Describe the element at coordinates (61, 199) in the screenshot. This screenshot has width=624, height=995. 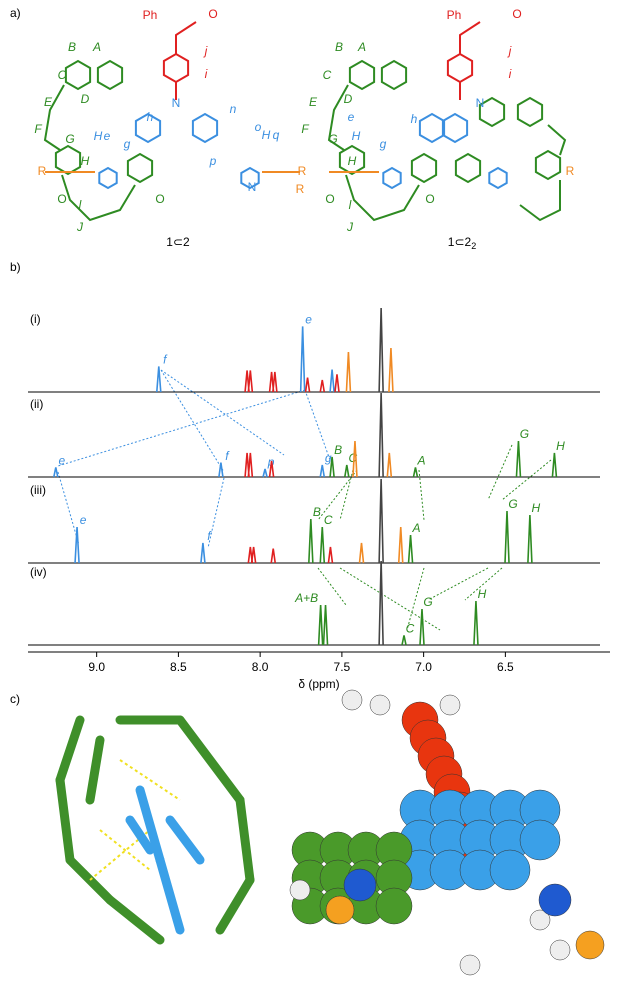
I see `atom-label: O` at that location.